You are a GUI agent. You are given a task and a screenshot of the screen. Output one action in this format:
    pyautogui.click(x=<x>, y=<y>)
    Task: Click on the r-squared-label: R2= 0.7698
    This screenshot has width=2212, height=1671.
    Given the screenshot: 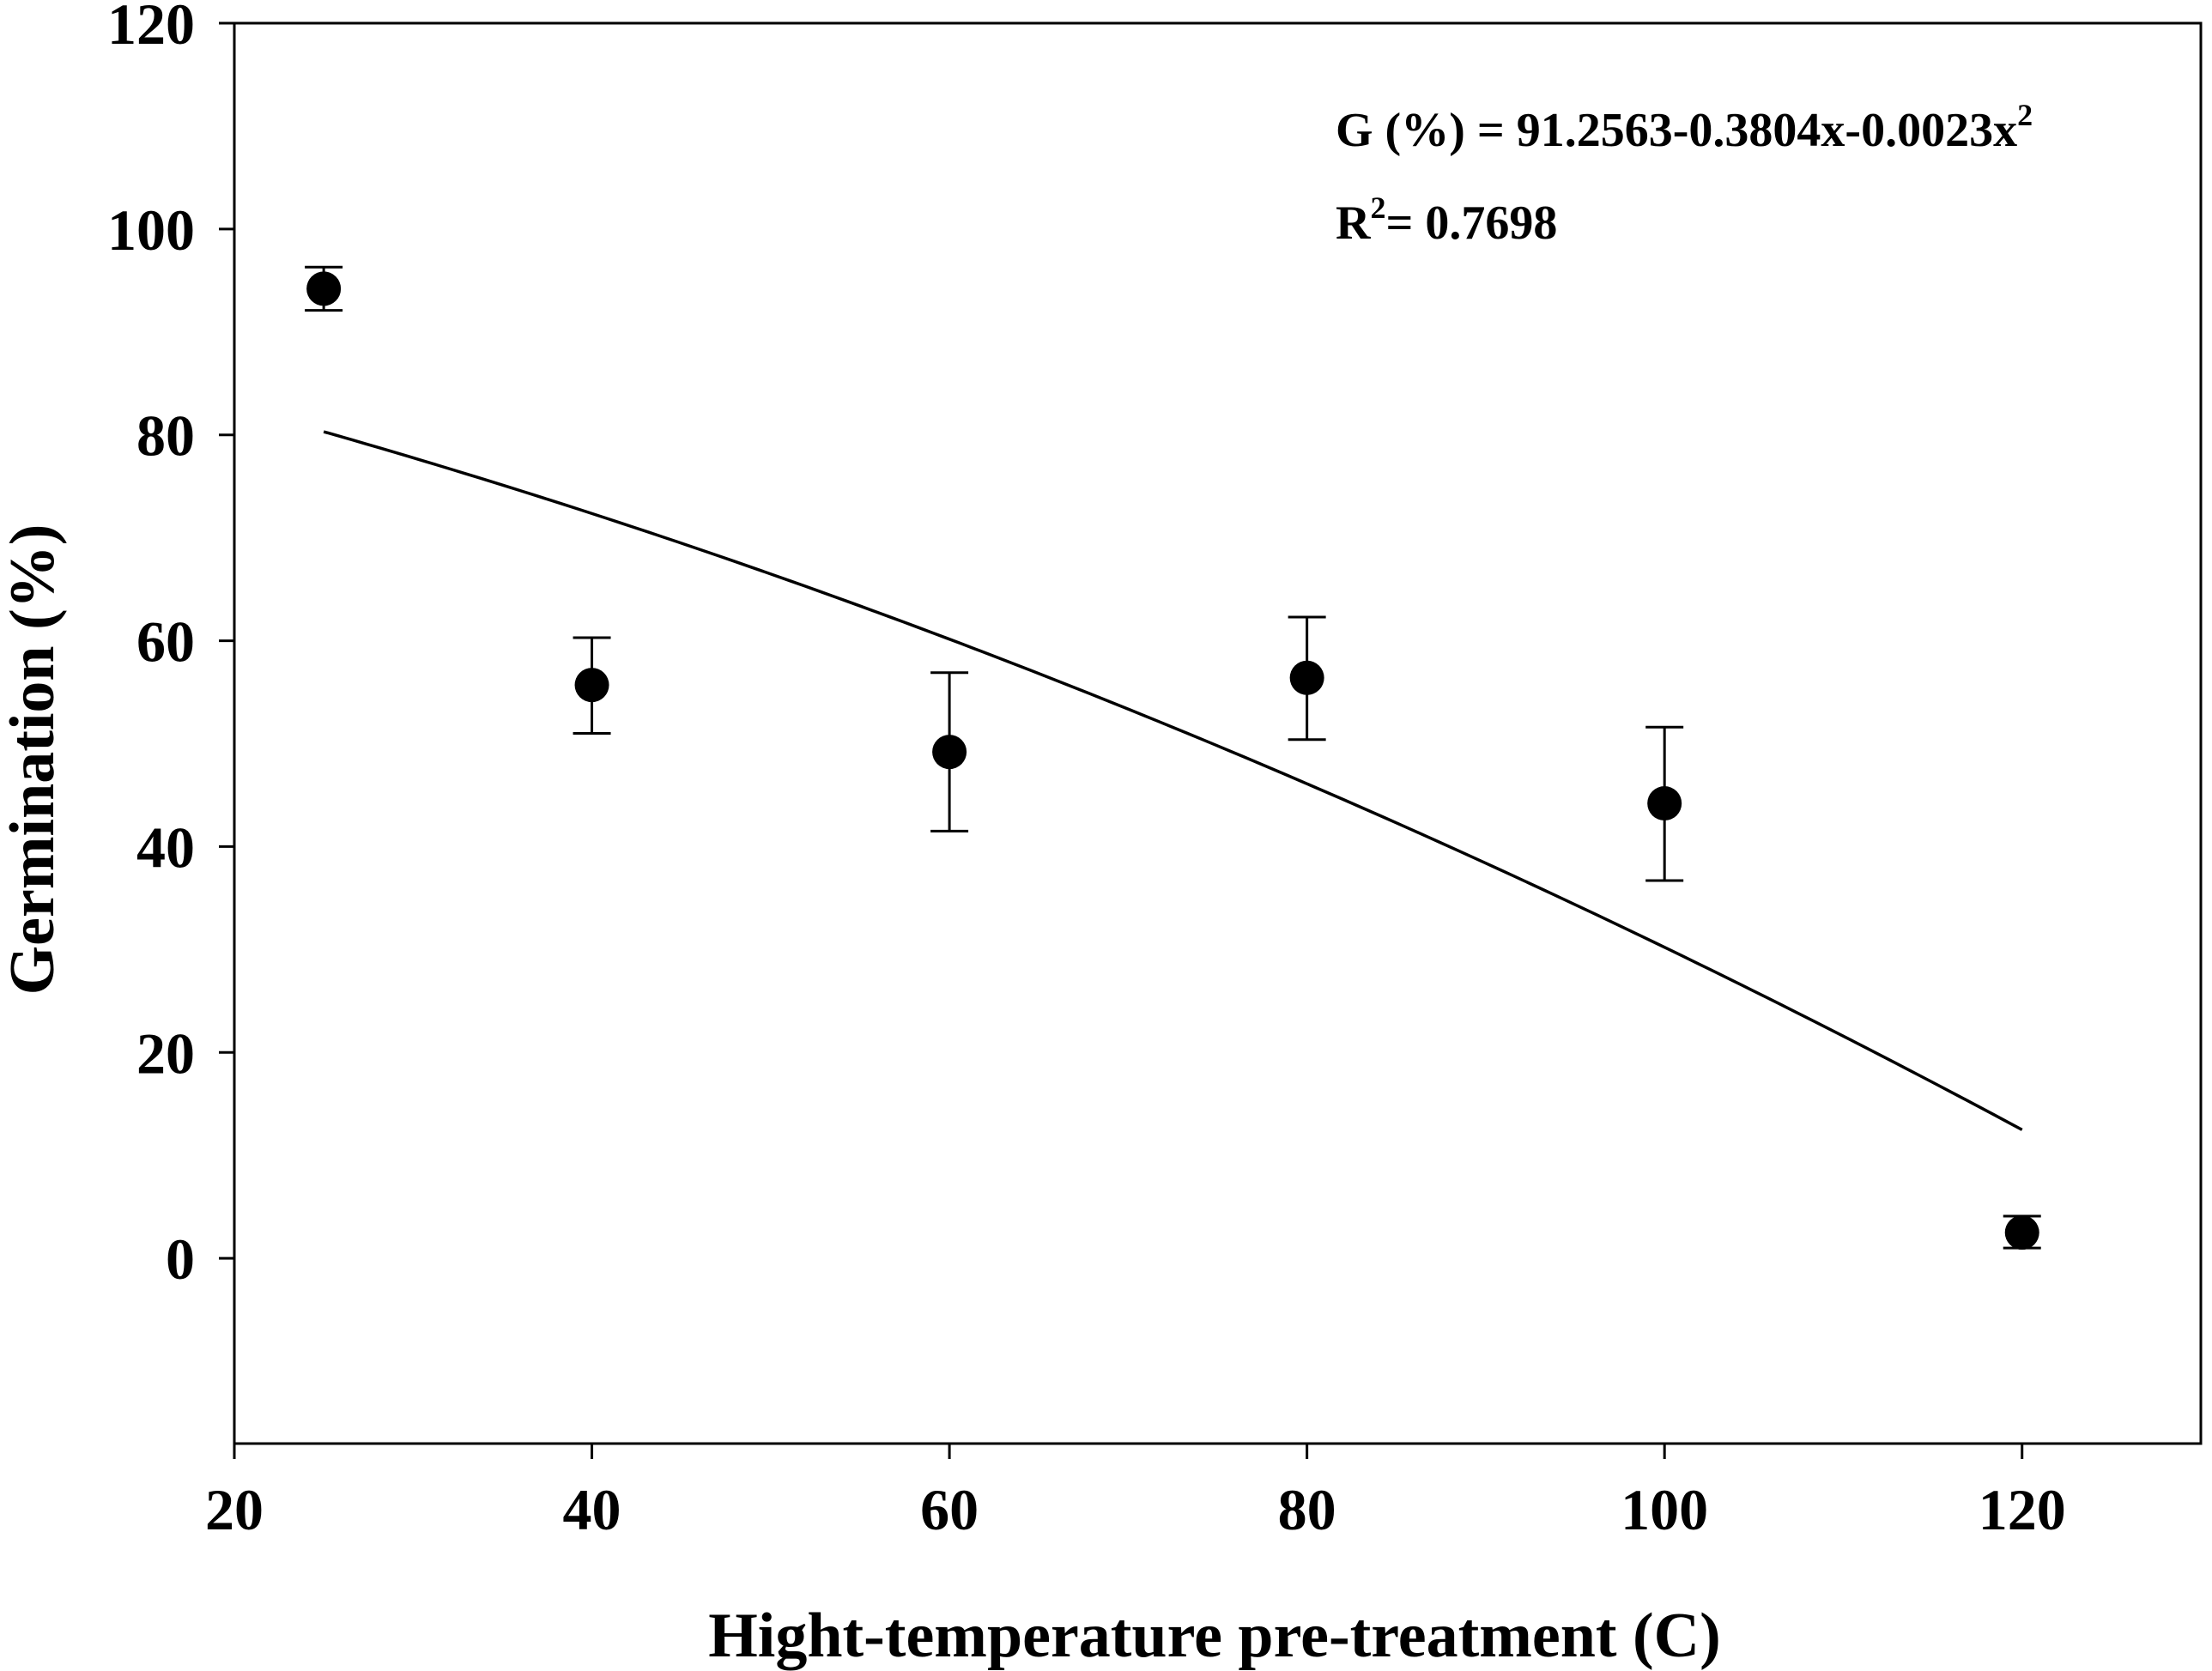 What is the action you would take?
    pyautogui.click(x=1447, y=220)
    